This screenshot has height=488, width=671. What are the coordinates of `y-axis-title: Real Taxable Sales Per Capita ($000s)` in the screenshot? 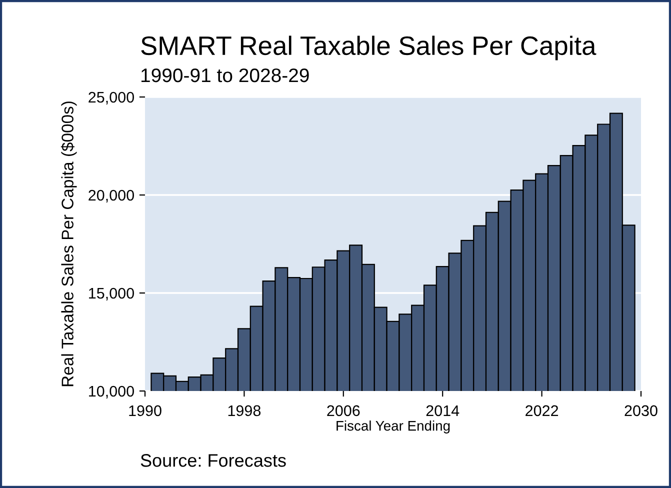 It's located at (68, 244).